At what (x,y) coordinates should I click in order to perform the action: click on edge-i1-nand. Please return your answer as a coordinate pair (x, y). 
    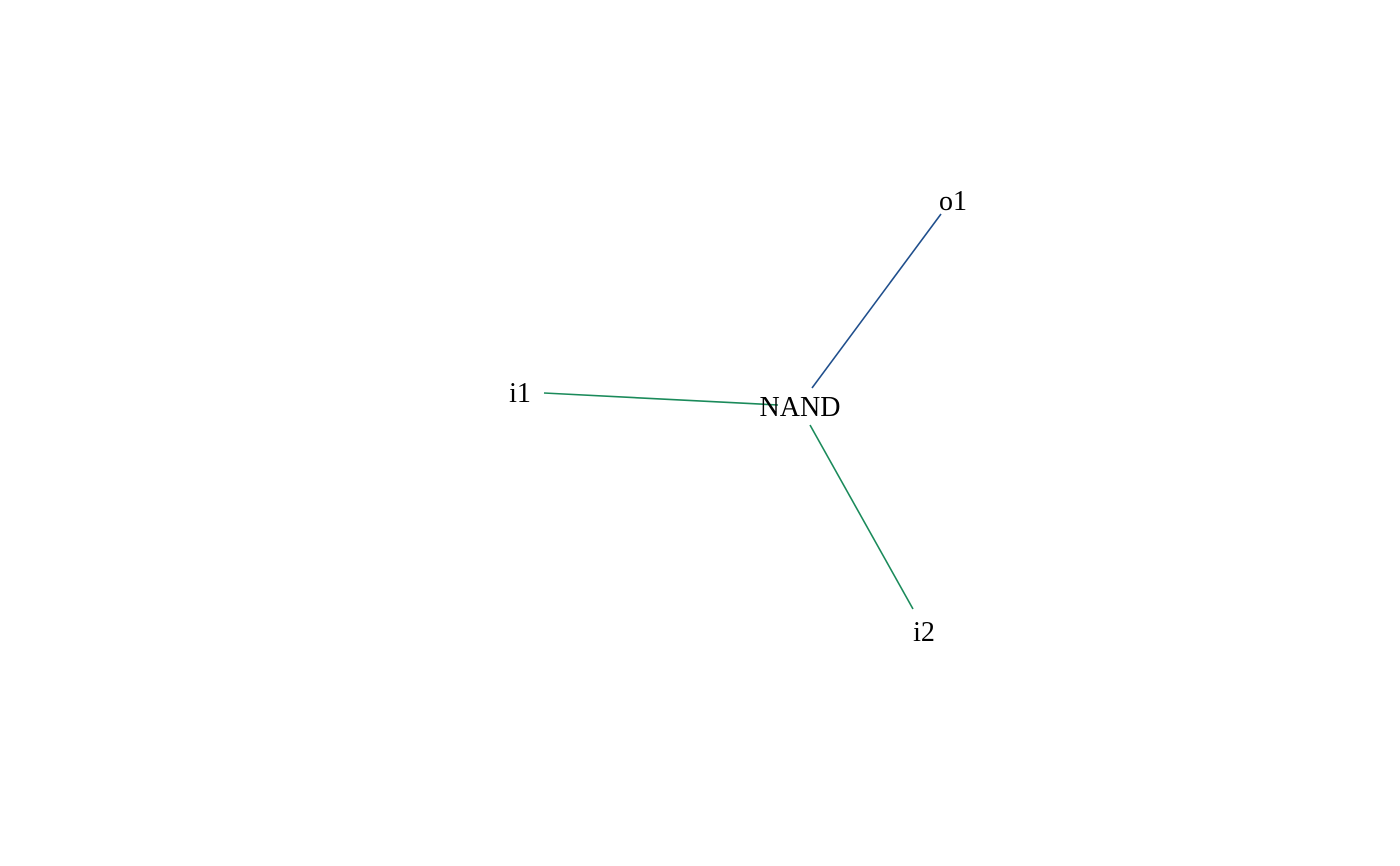
    Looking at the image, I should click on (661, 399).